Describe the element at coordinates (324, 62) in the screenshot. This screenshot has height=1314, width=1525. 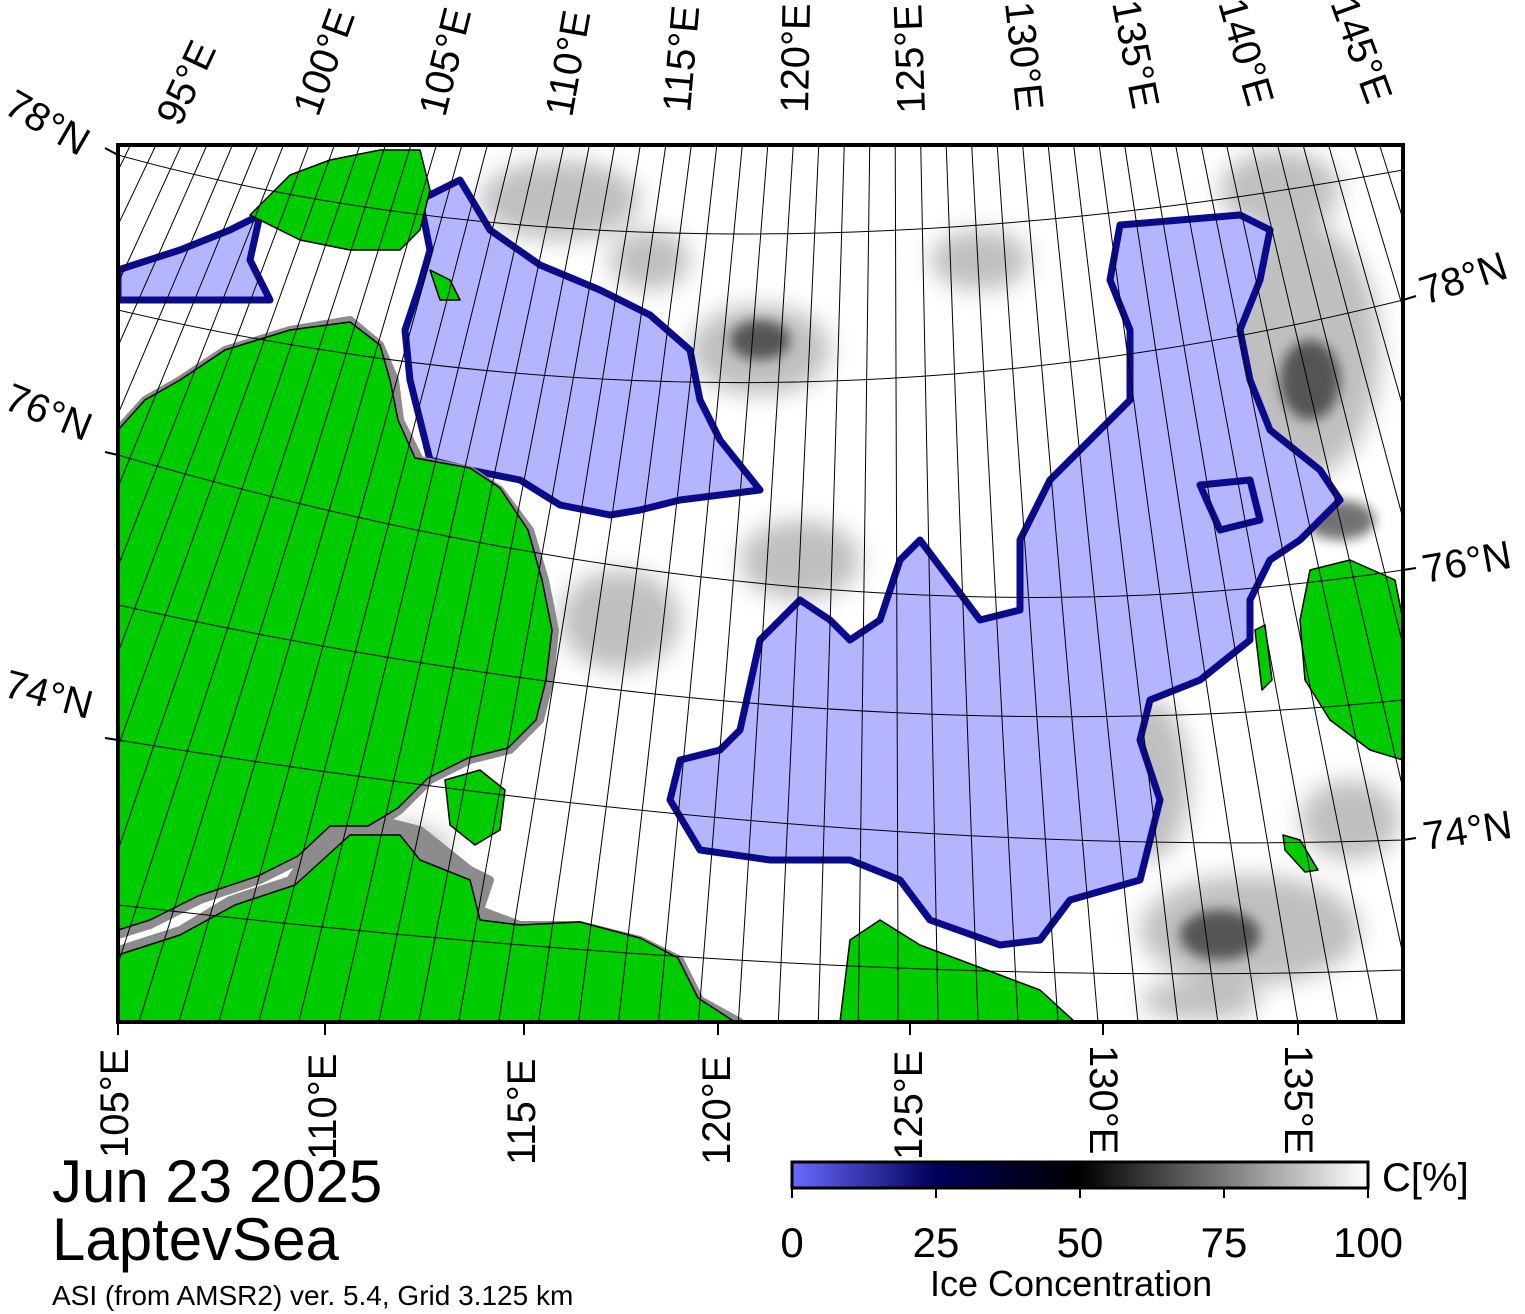
I see `lon-label-top: 100°E` at that location.